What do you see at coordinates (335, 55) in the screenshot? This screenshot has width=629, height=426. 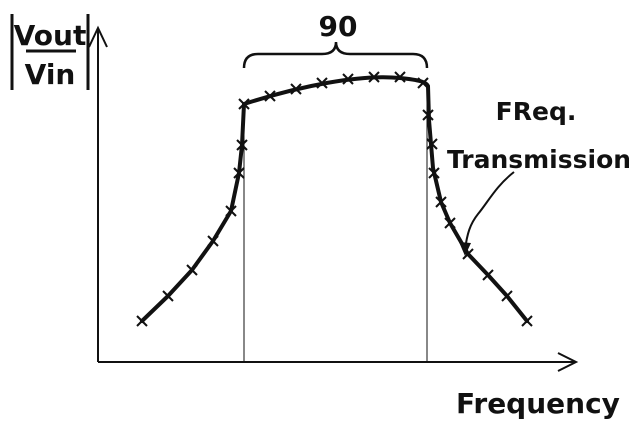 I see `passband-brace` at bounding box center [335, 55].